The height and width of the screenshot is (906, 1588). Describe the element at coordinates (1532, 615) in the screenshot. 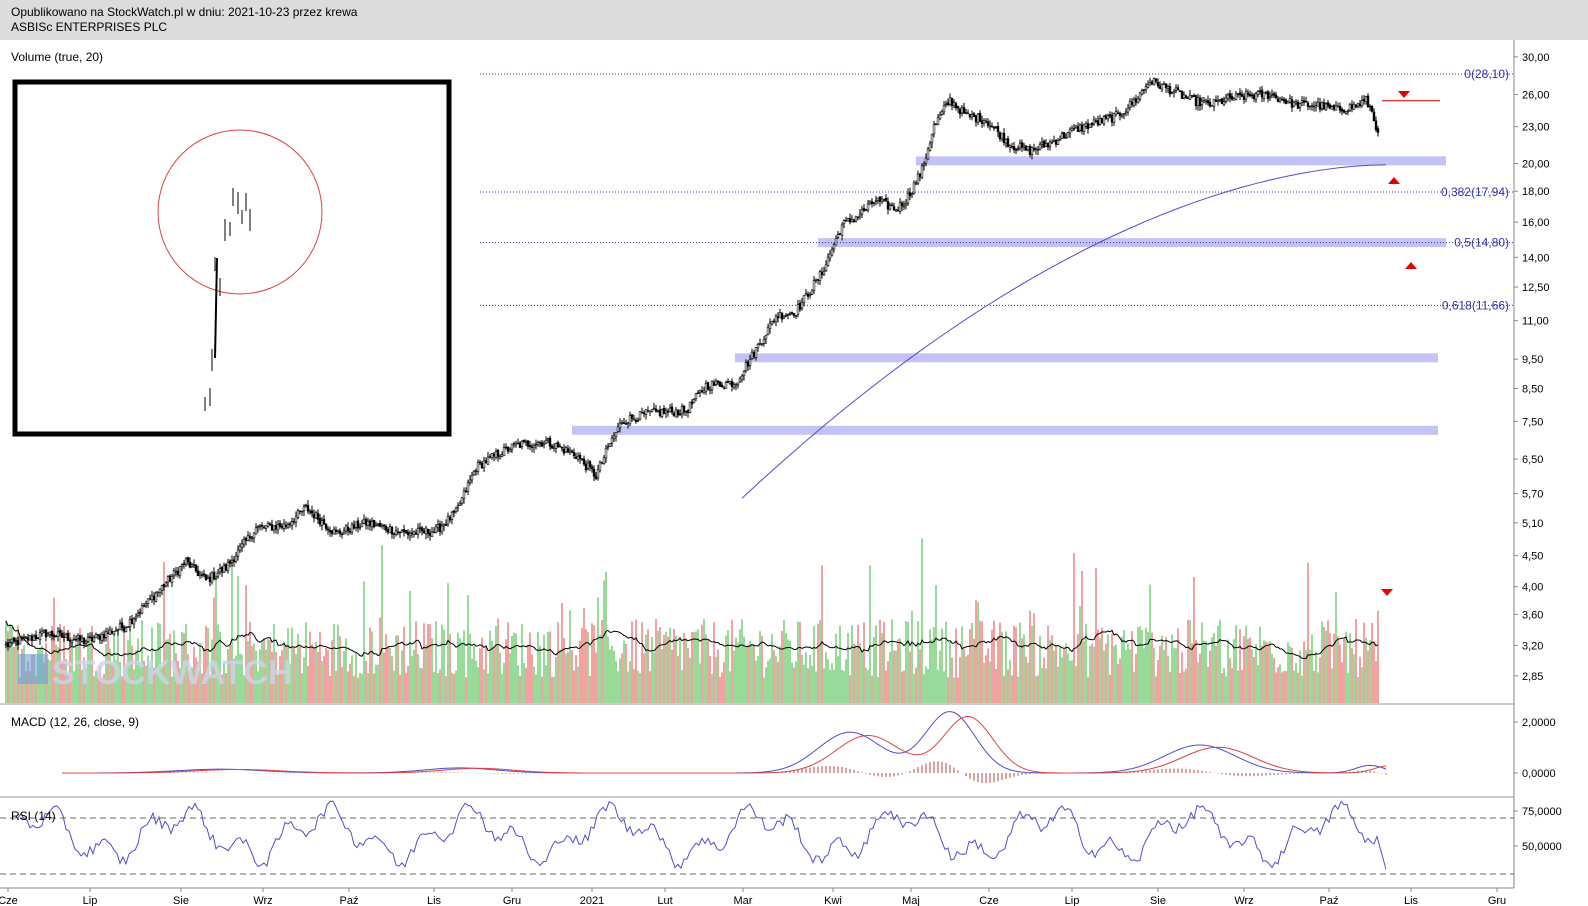

I see `y-tick-label: 3,60` at that location.